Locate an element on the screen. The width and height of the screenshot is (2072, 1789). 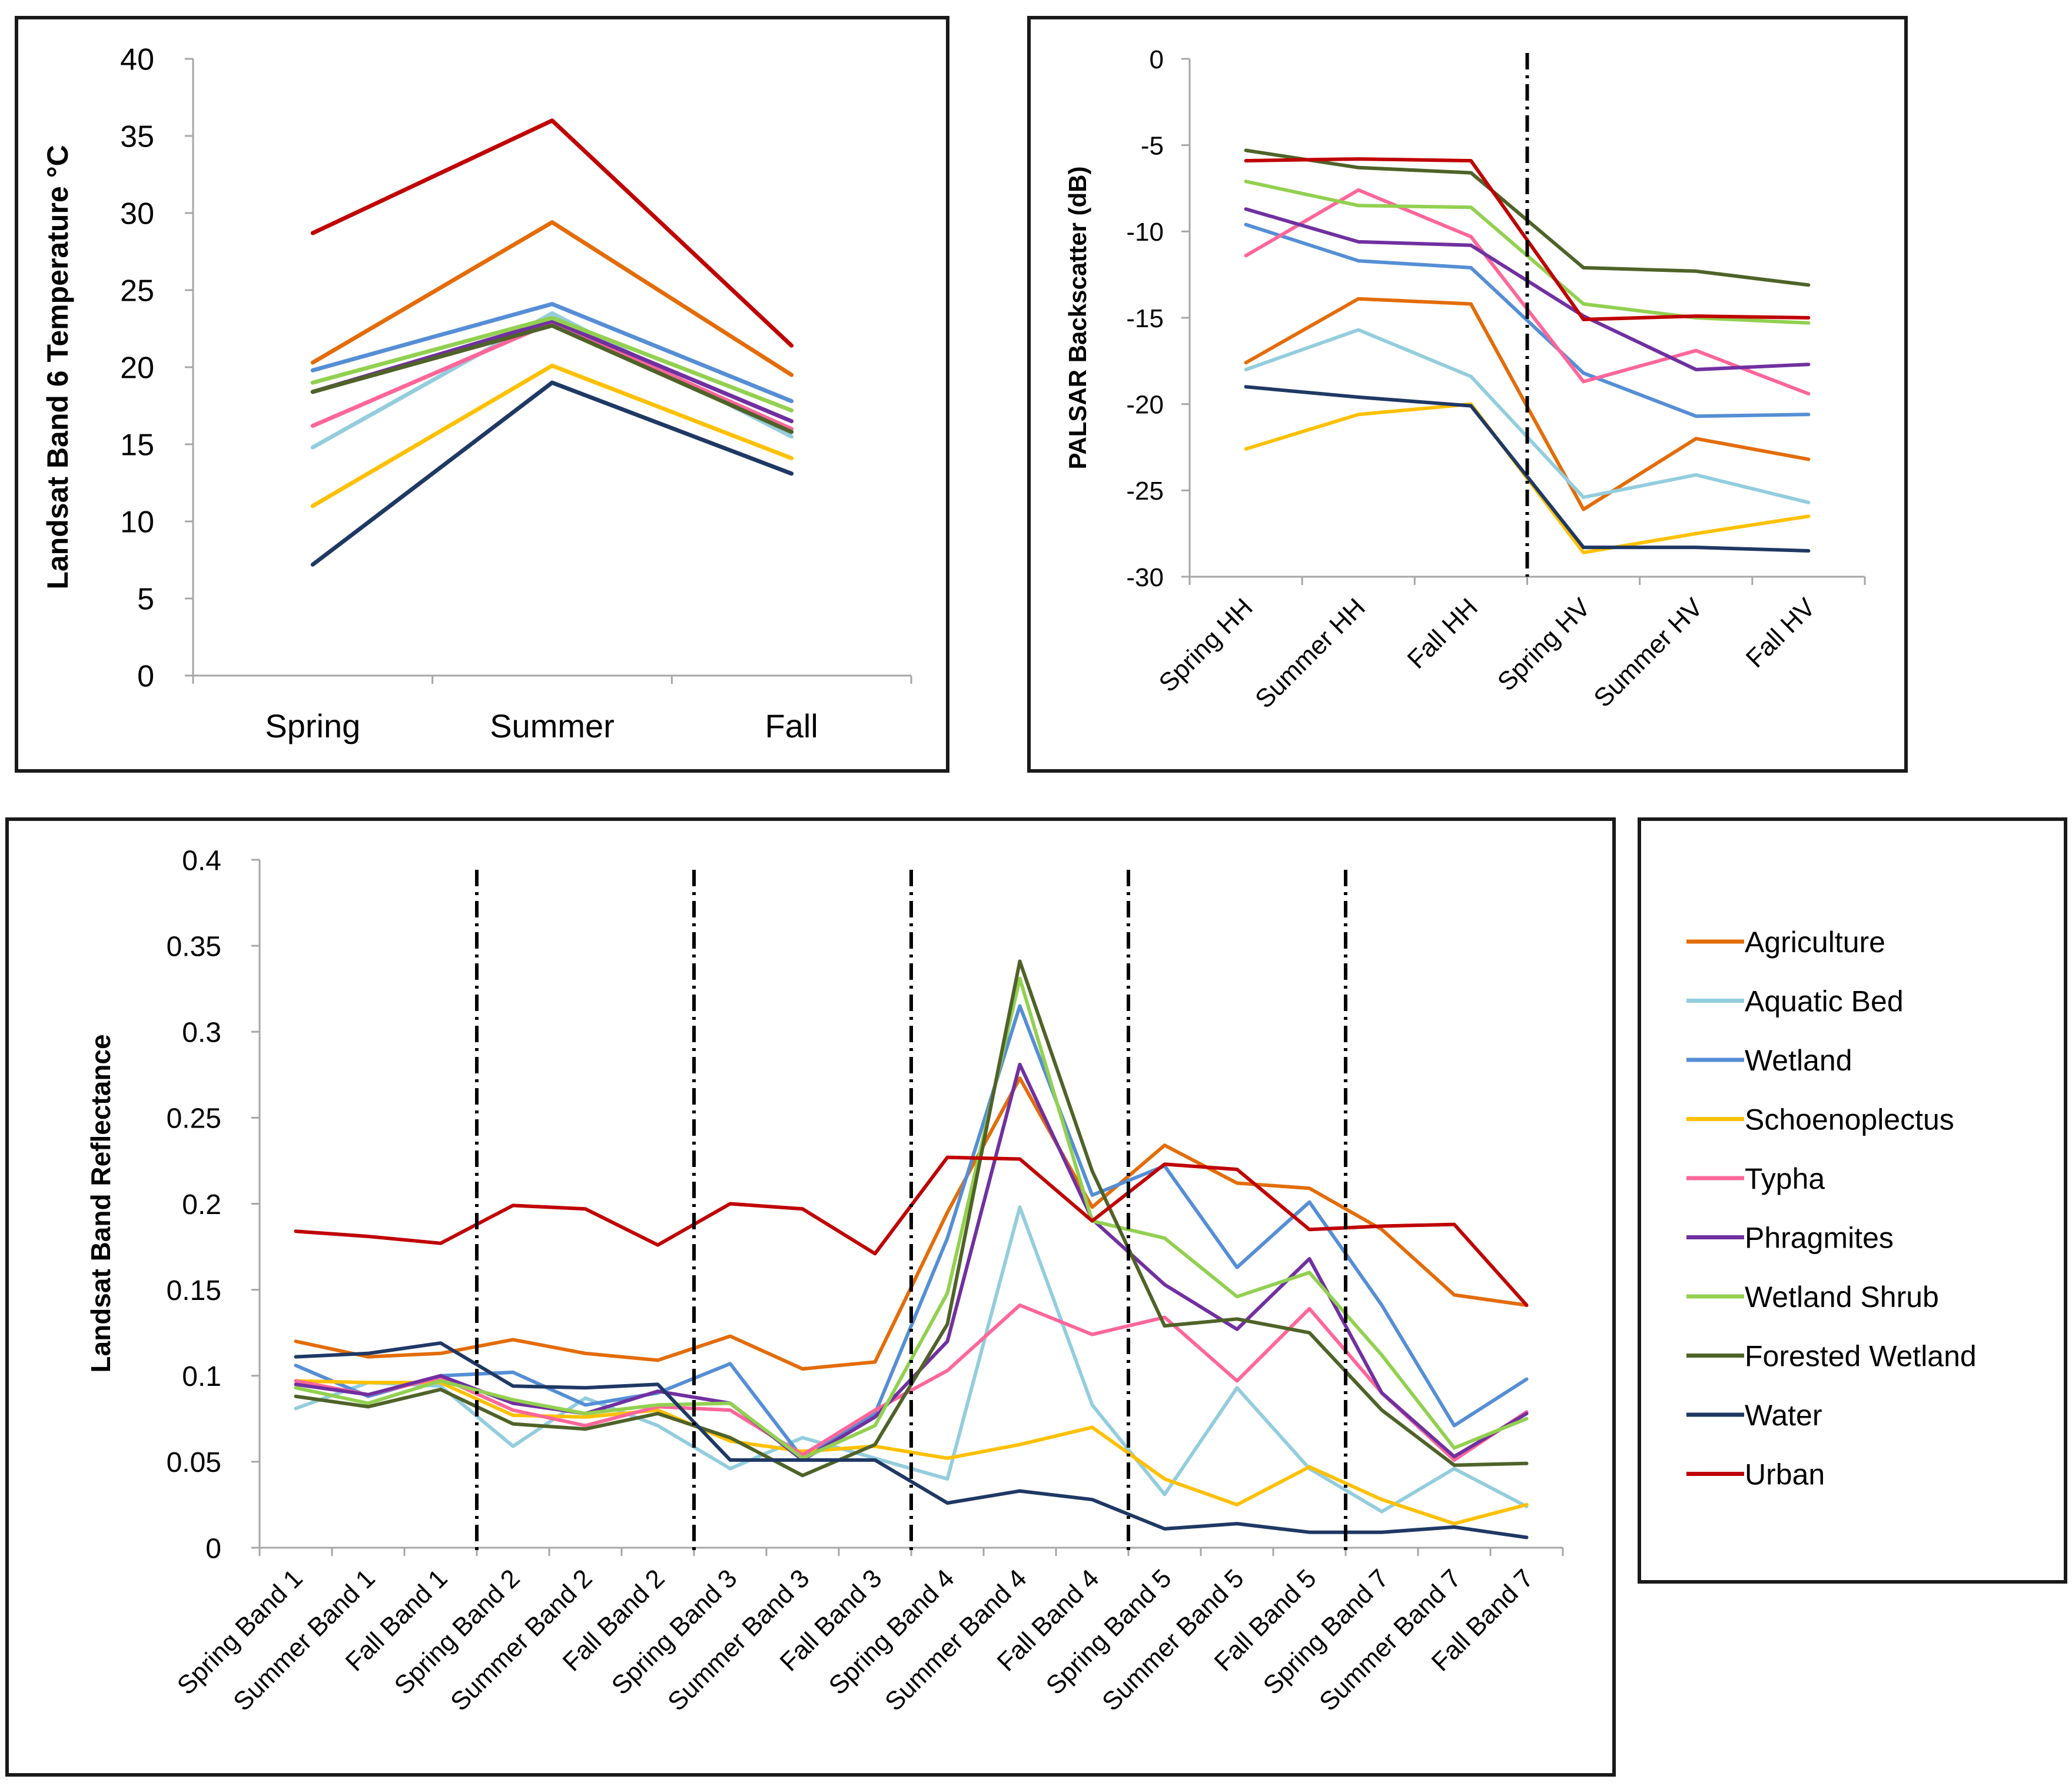
y-tick-label: 0.1 is located at coordinates (201, 1376).